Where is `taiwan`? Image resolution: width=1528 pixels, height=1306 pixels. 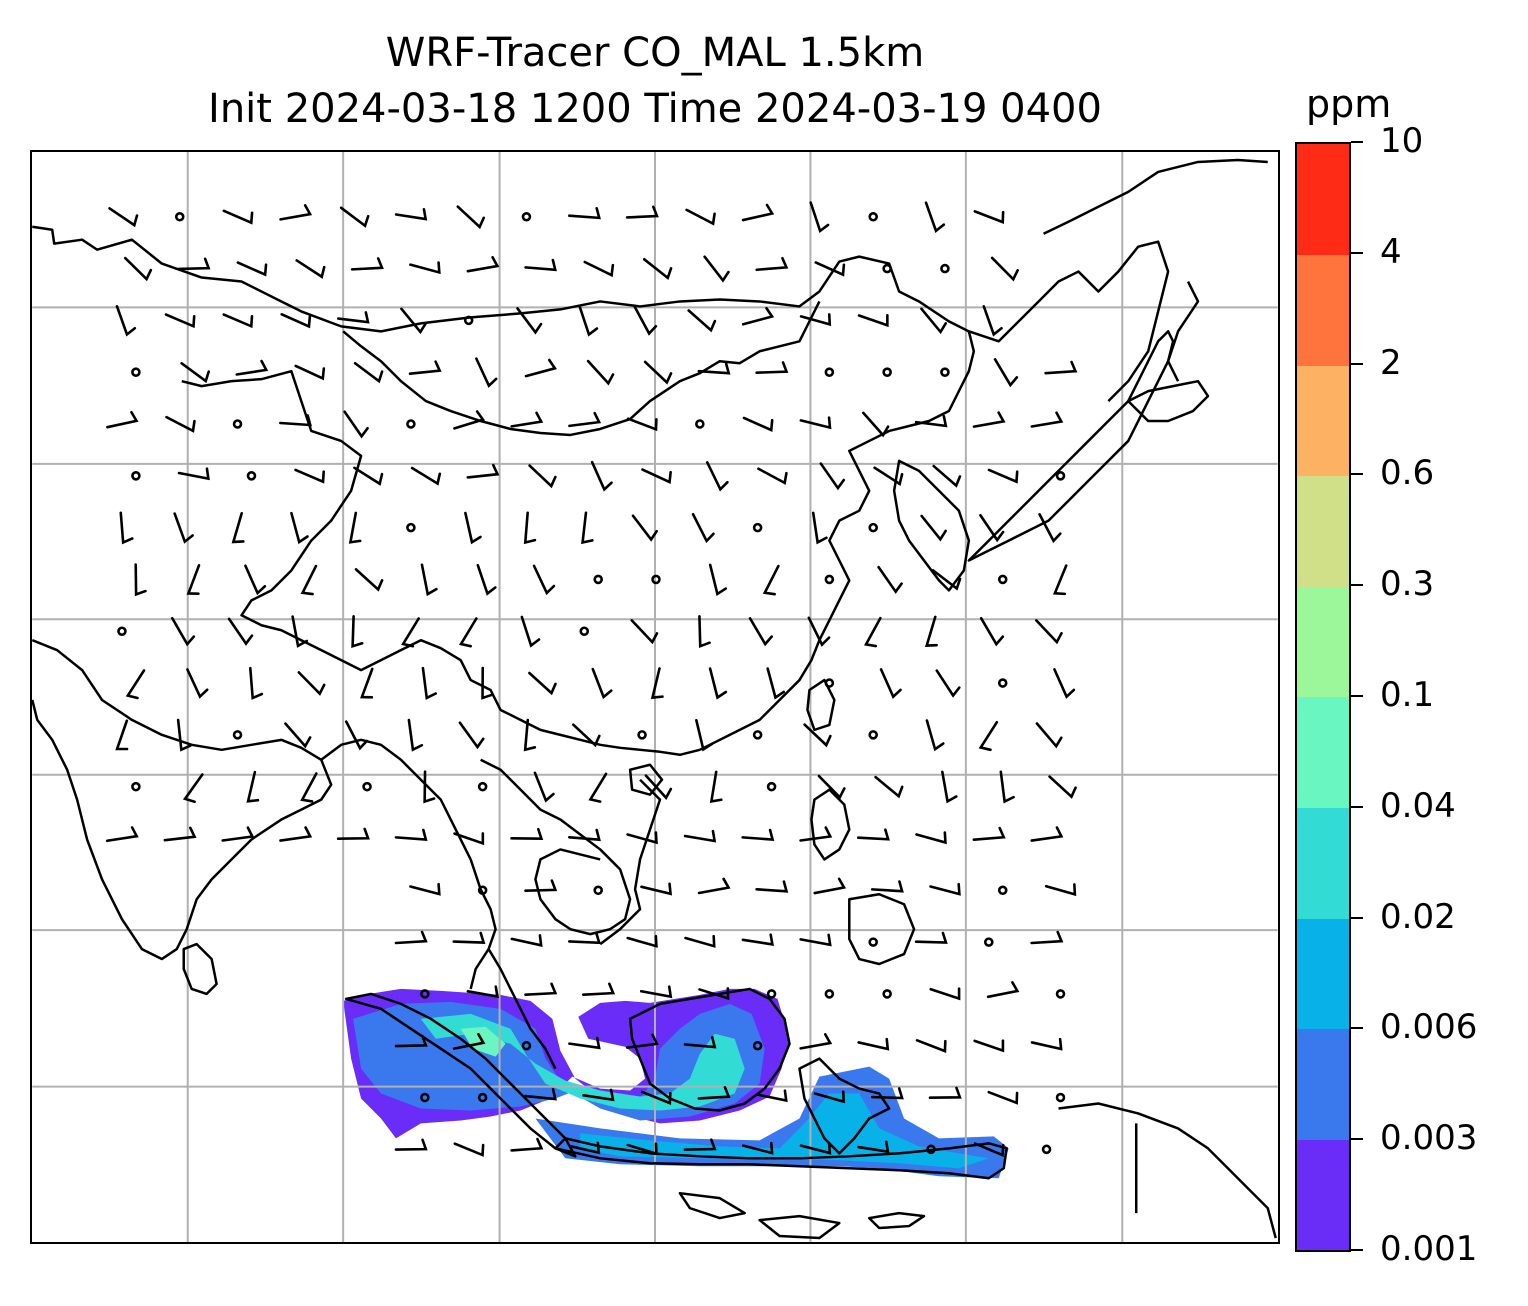 taiwan is located at coordinates (821, 705).